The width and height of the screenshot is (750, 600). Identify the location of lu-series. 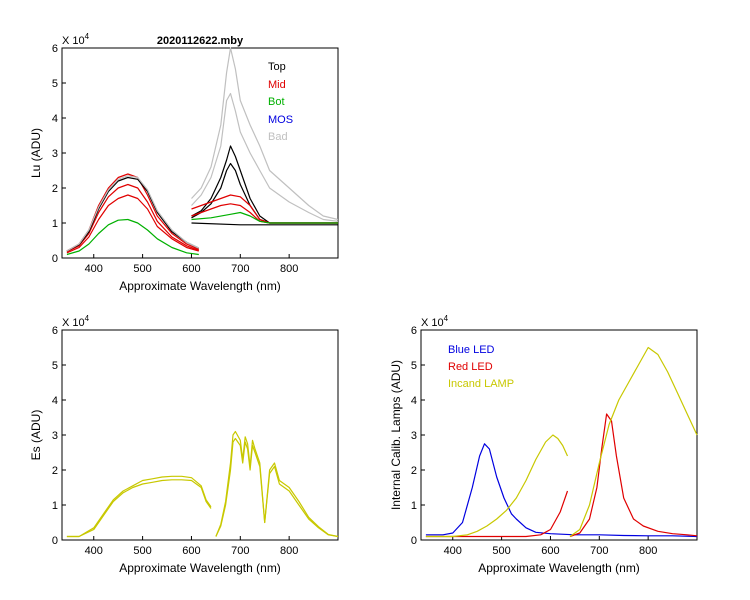
(202, 151).